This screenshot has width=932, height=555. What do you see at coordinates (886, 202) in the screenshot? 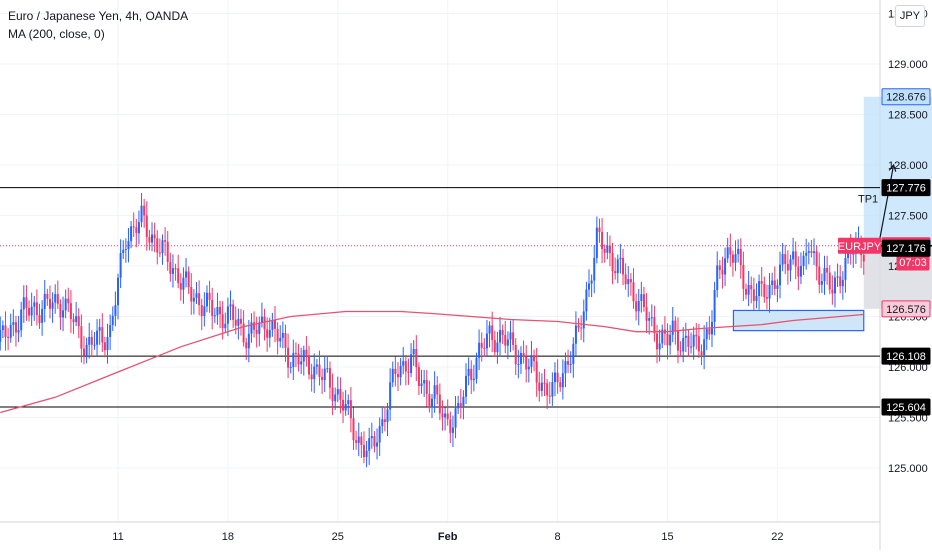
I see `arrow-line` at bounding box center [886, 202].